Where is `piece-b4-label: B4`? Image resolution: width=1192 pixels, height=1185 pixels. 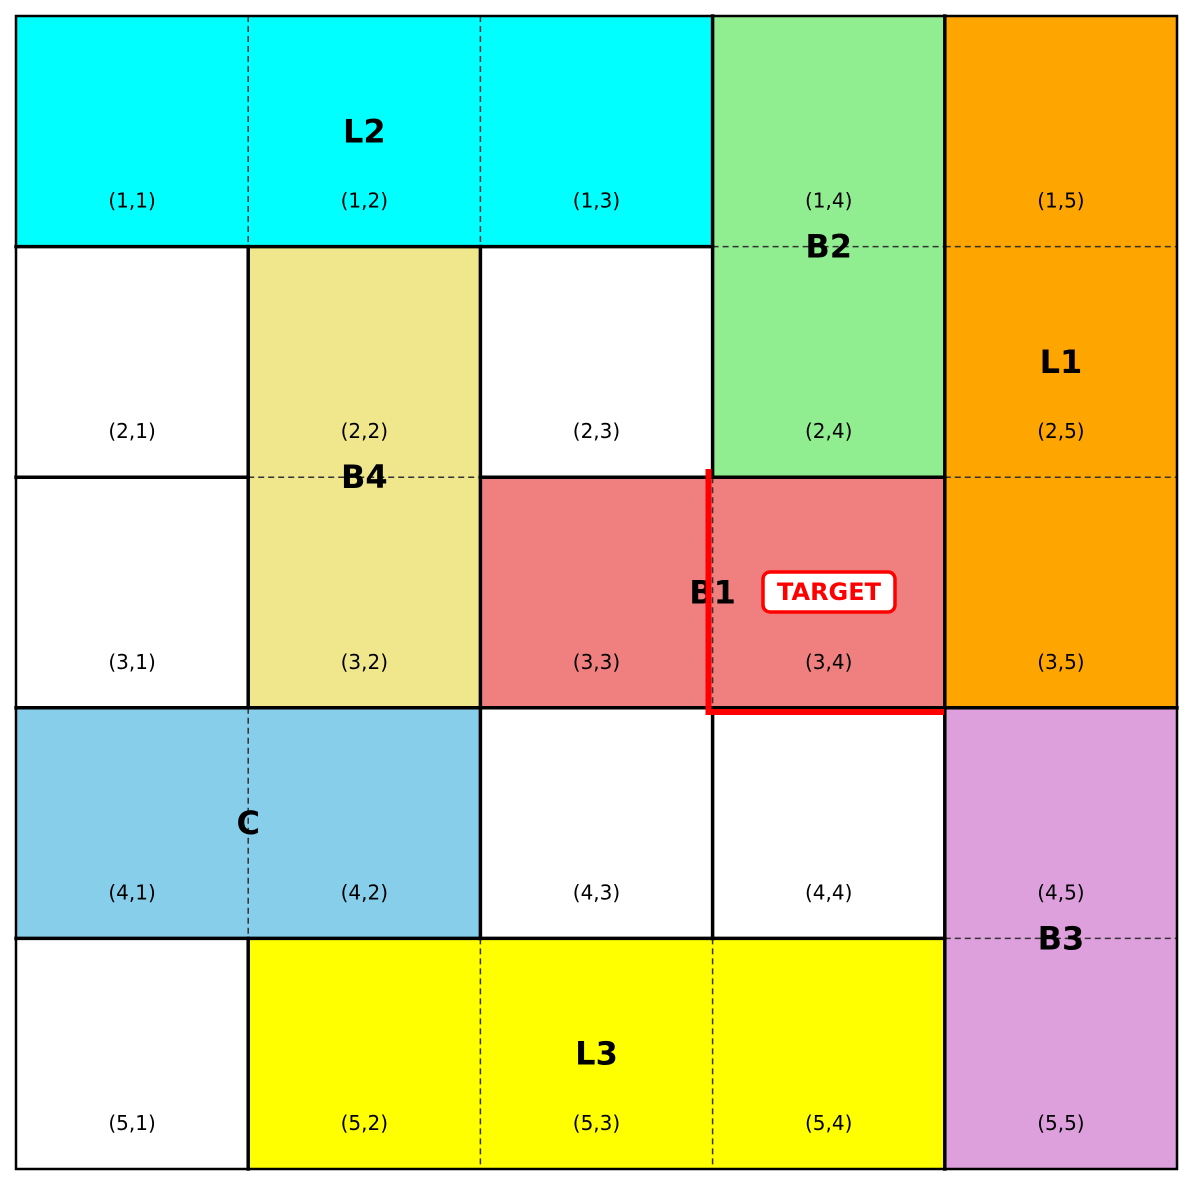
piece-b4-label: B4 is located at coordinates (364, 477).